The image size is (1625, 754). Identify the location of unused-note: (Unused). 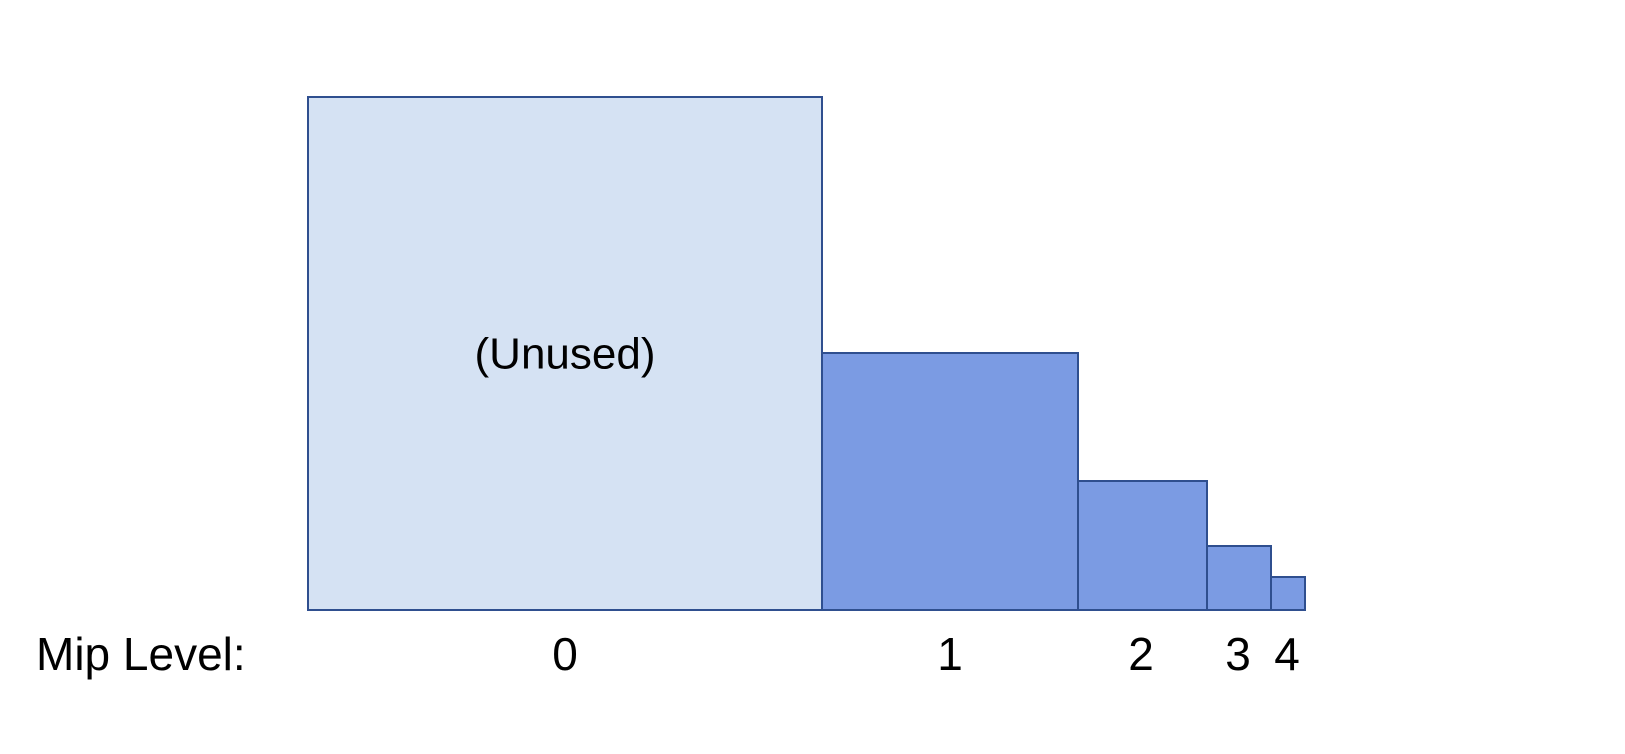
(565, 354).